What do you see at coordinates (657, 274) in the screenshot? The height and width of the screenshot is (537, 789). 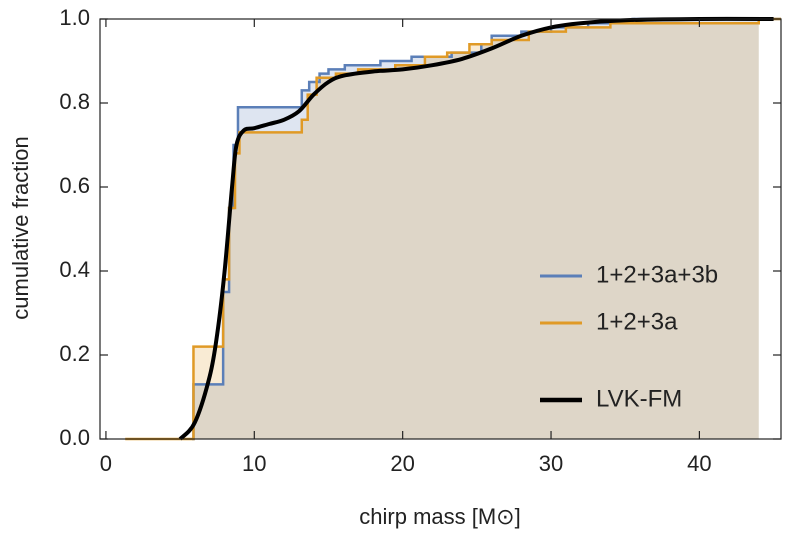 I see `legend-label: 1+2+3a+3b` at bounding box center [657, 274].